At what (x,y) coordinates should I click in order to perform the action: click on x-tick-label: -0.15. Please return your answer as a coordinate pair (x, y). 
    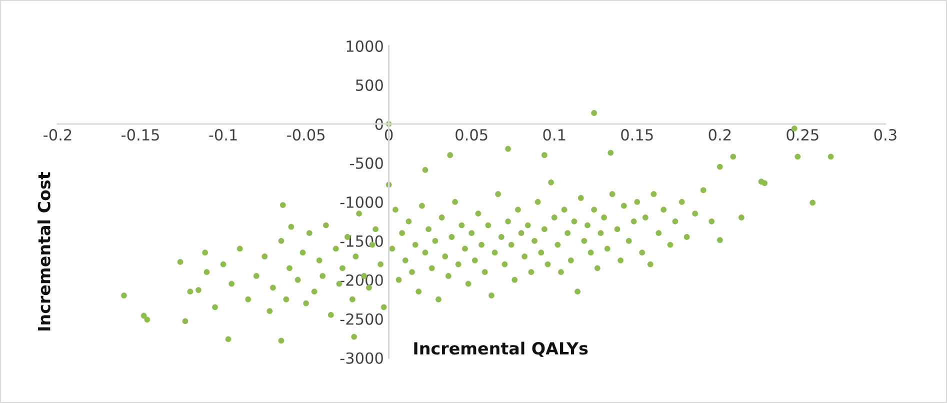
    Looking at the image, I should click on (140, 135).